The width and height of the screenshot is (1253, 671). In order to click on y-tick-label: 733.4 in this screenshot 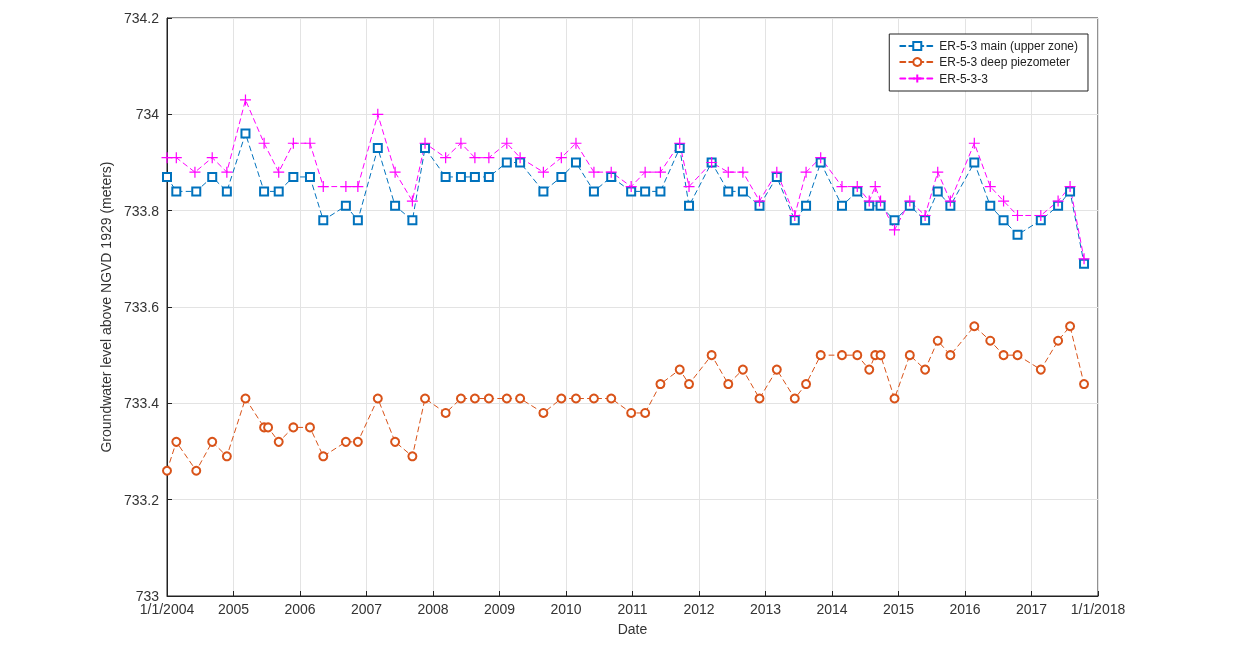, I will do `click(141, 403)`.